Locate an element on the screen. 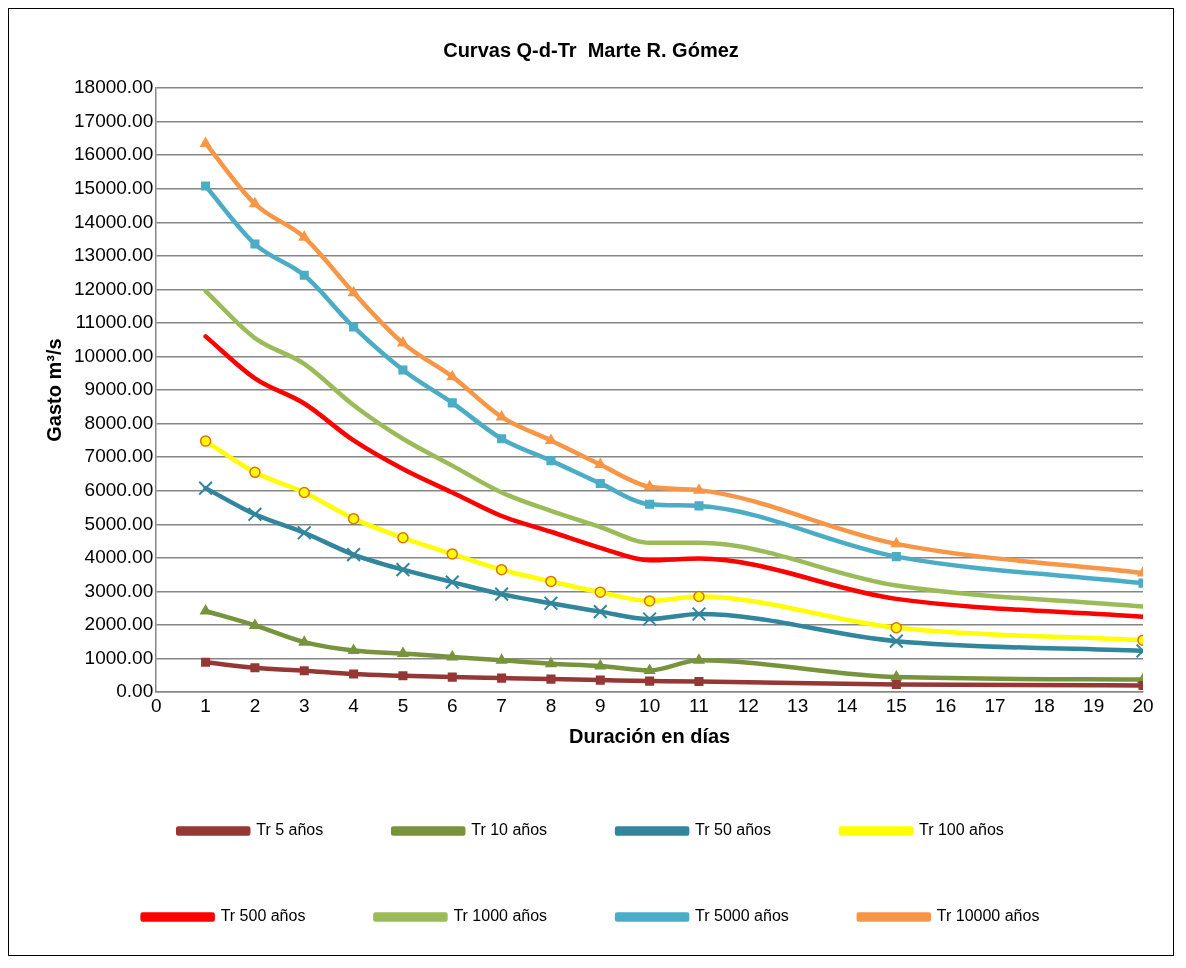 This screenshot has height=968, width=1186. y-tick-label: 7000.00 is located at coordinates (119, 456).